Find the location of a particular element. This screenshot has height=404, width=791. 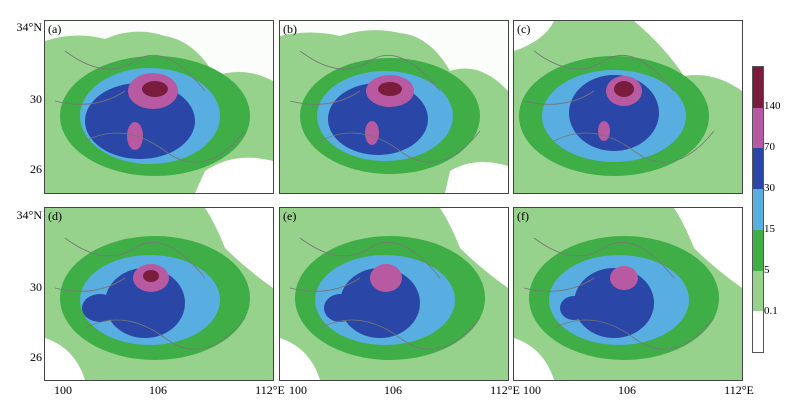

colorbar-label: 70 is located at coordinates (769, 147).